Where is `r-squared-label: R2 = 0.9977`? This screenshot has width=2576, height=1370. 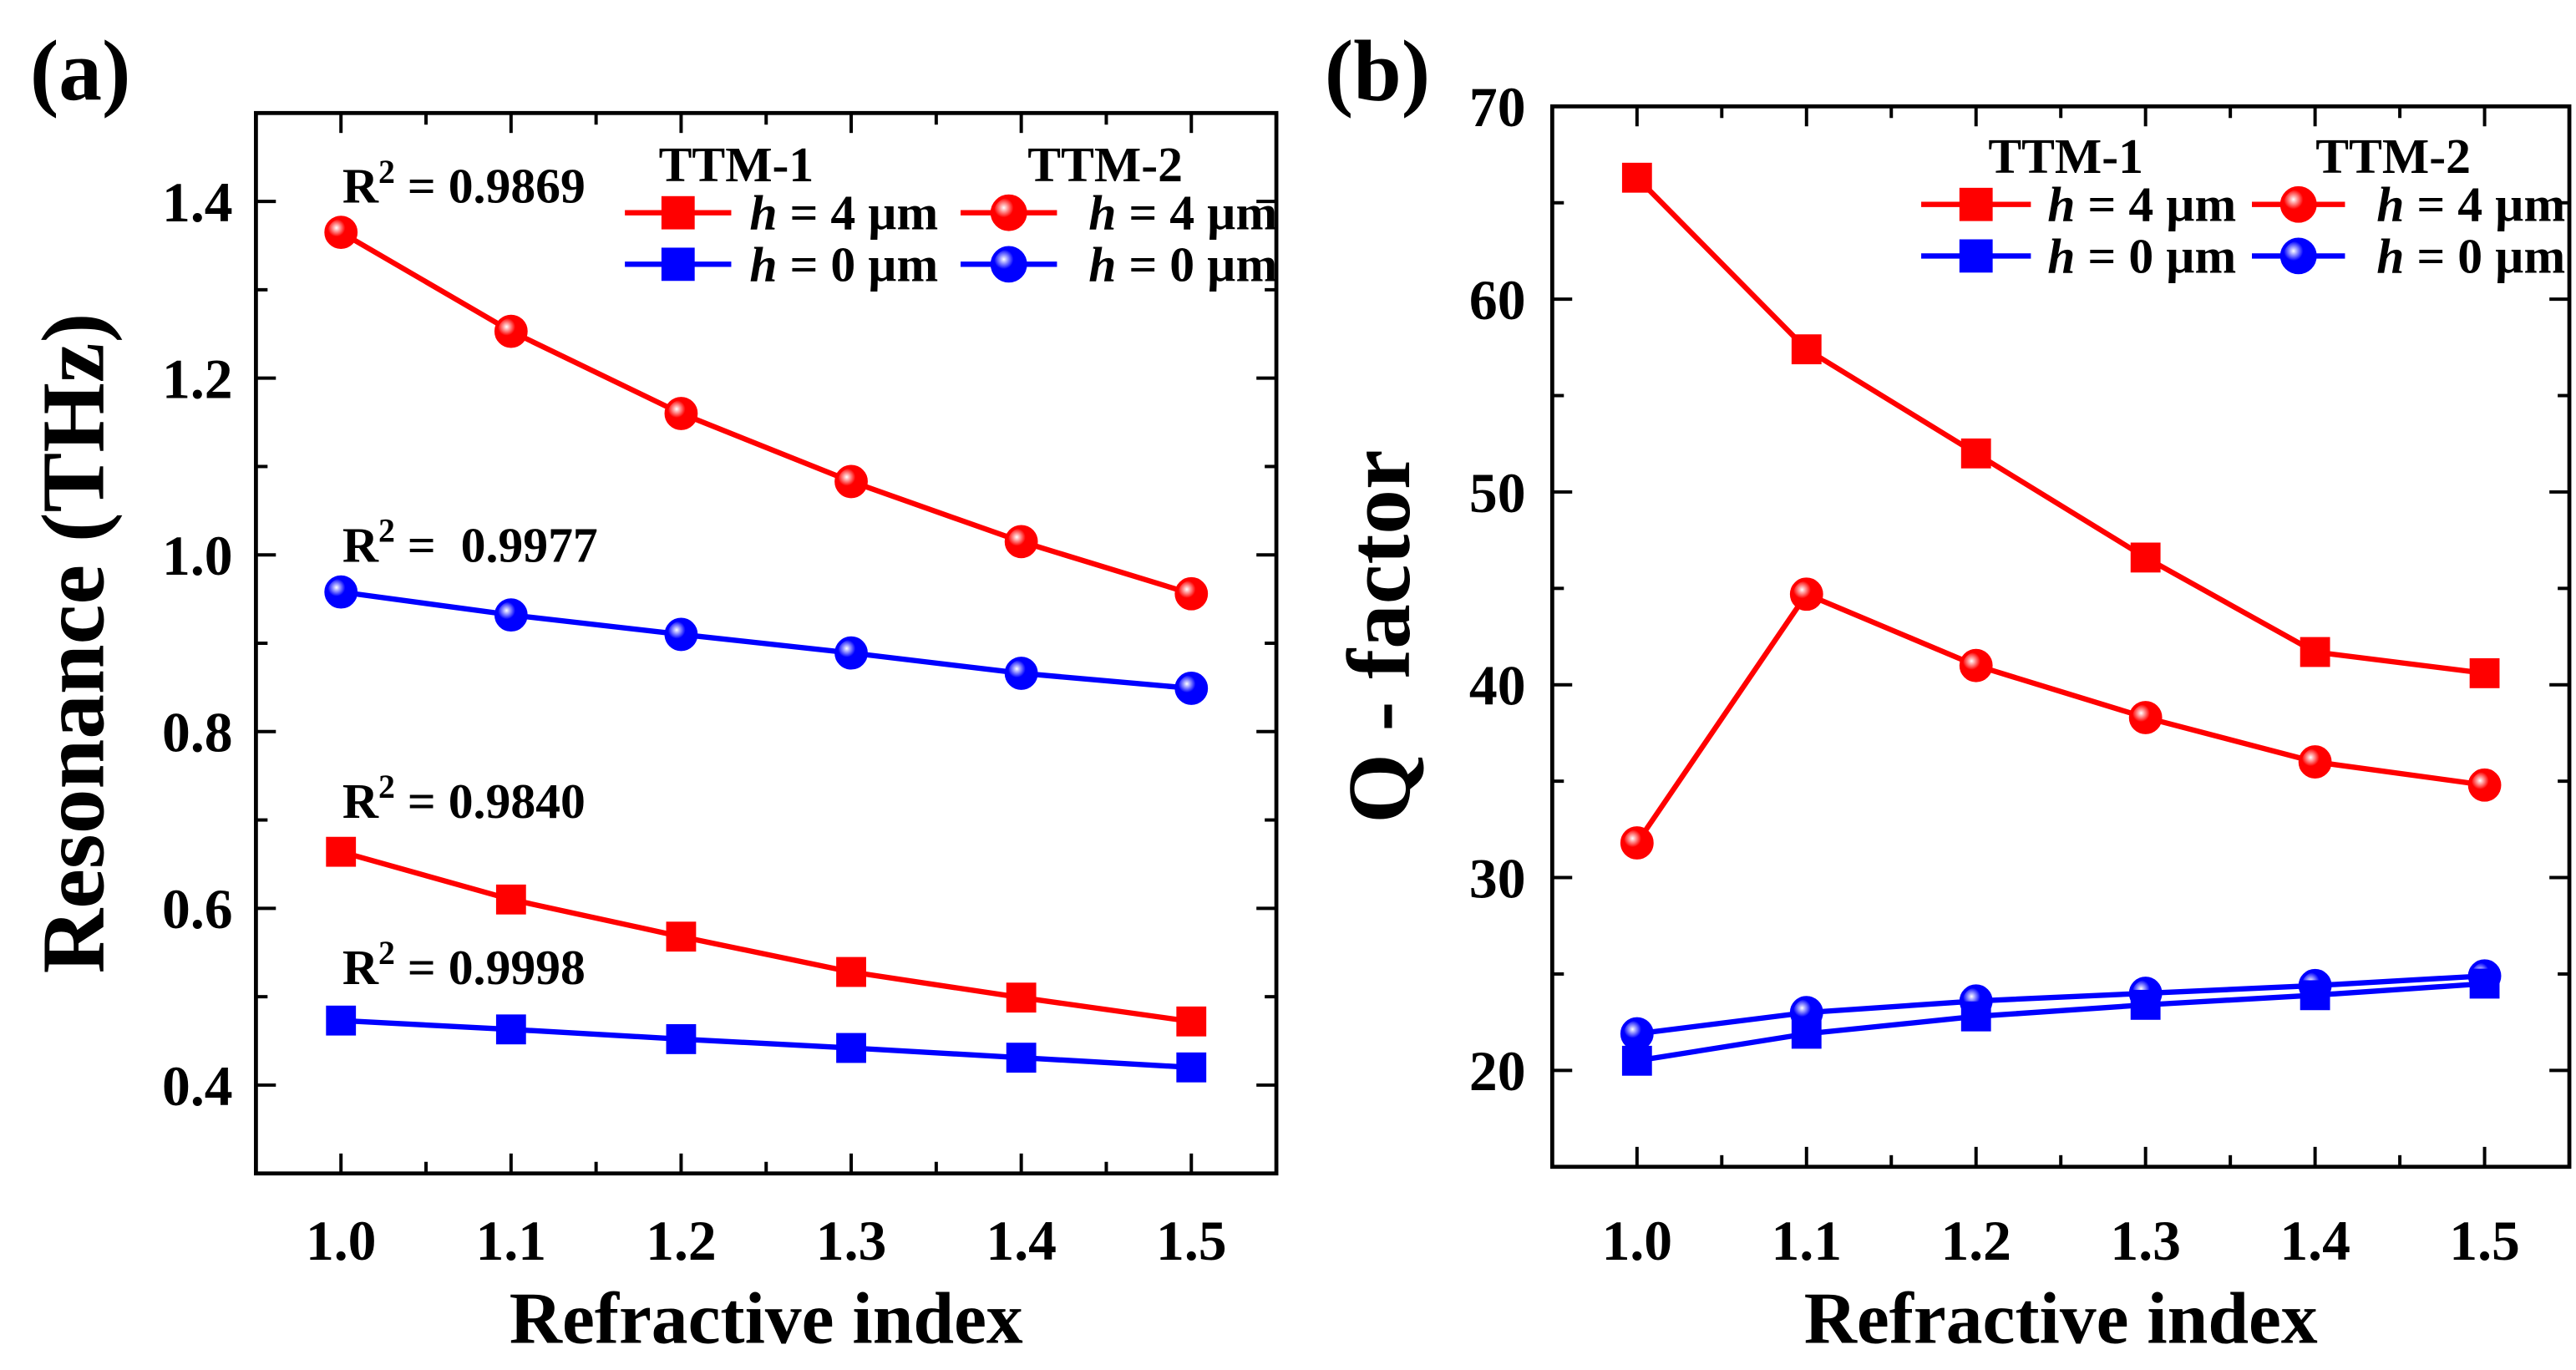 r-squared-label: R2 = 0.9977 is located at coordinates (470, 543).